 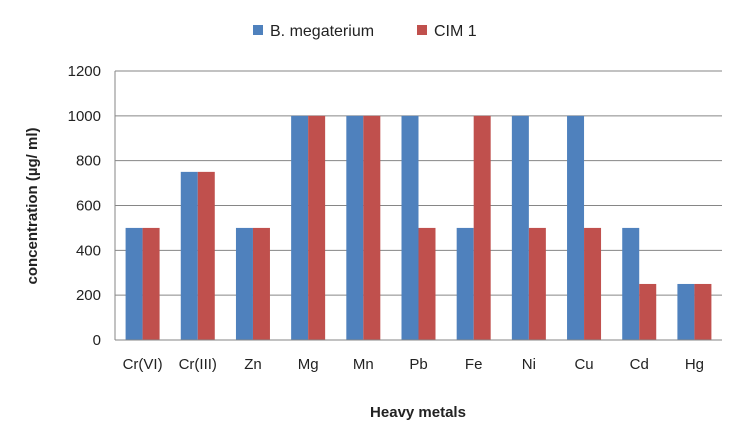 What do you see at coordinates (189, 255) in the screenshot?
I see `bar-b-megaterium-cr-iii` at bounding box center [189, 255].